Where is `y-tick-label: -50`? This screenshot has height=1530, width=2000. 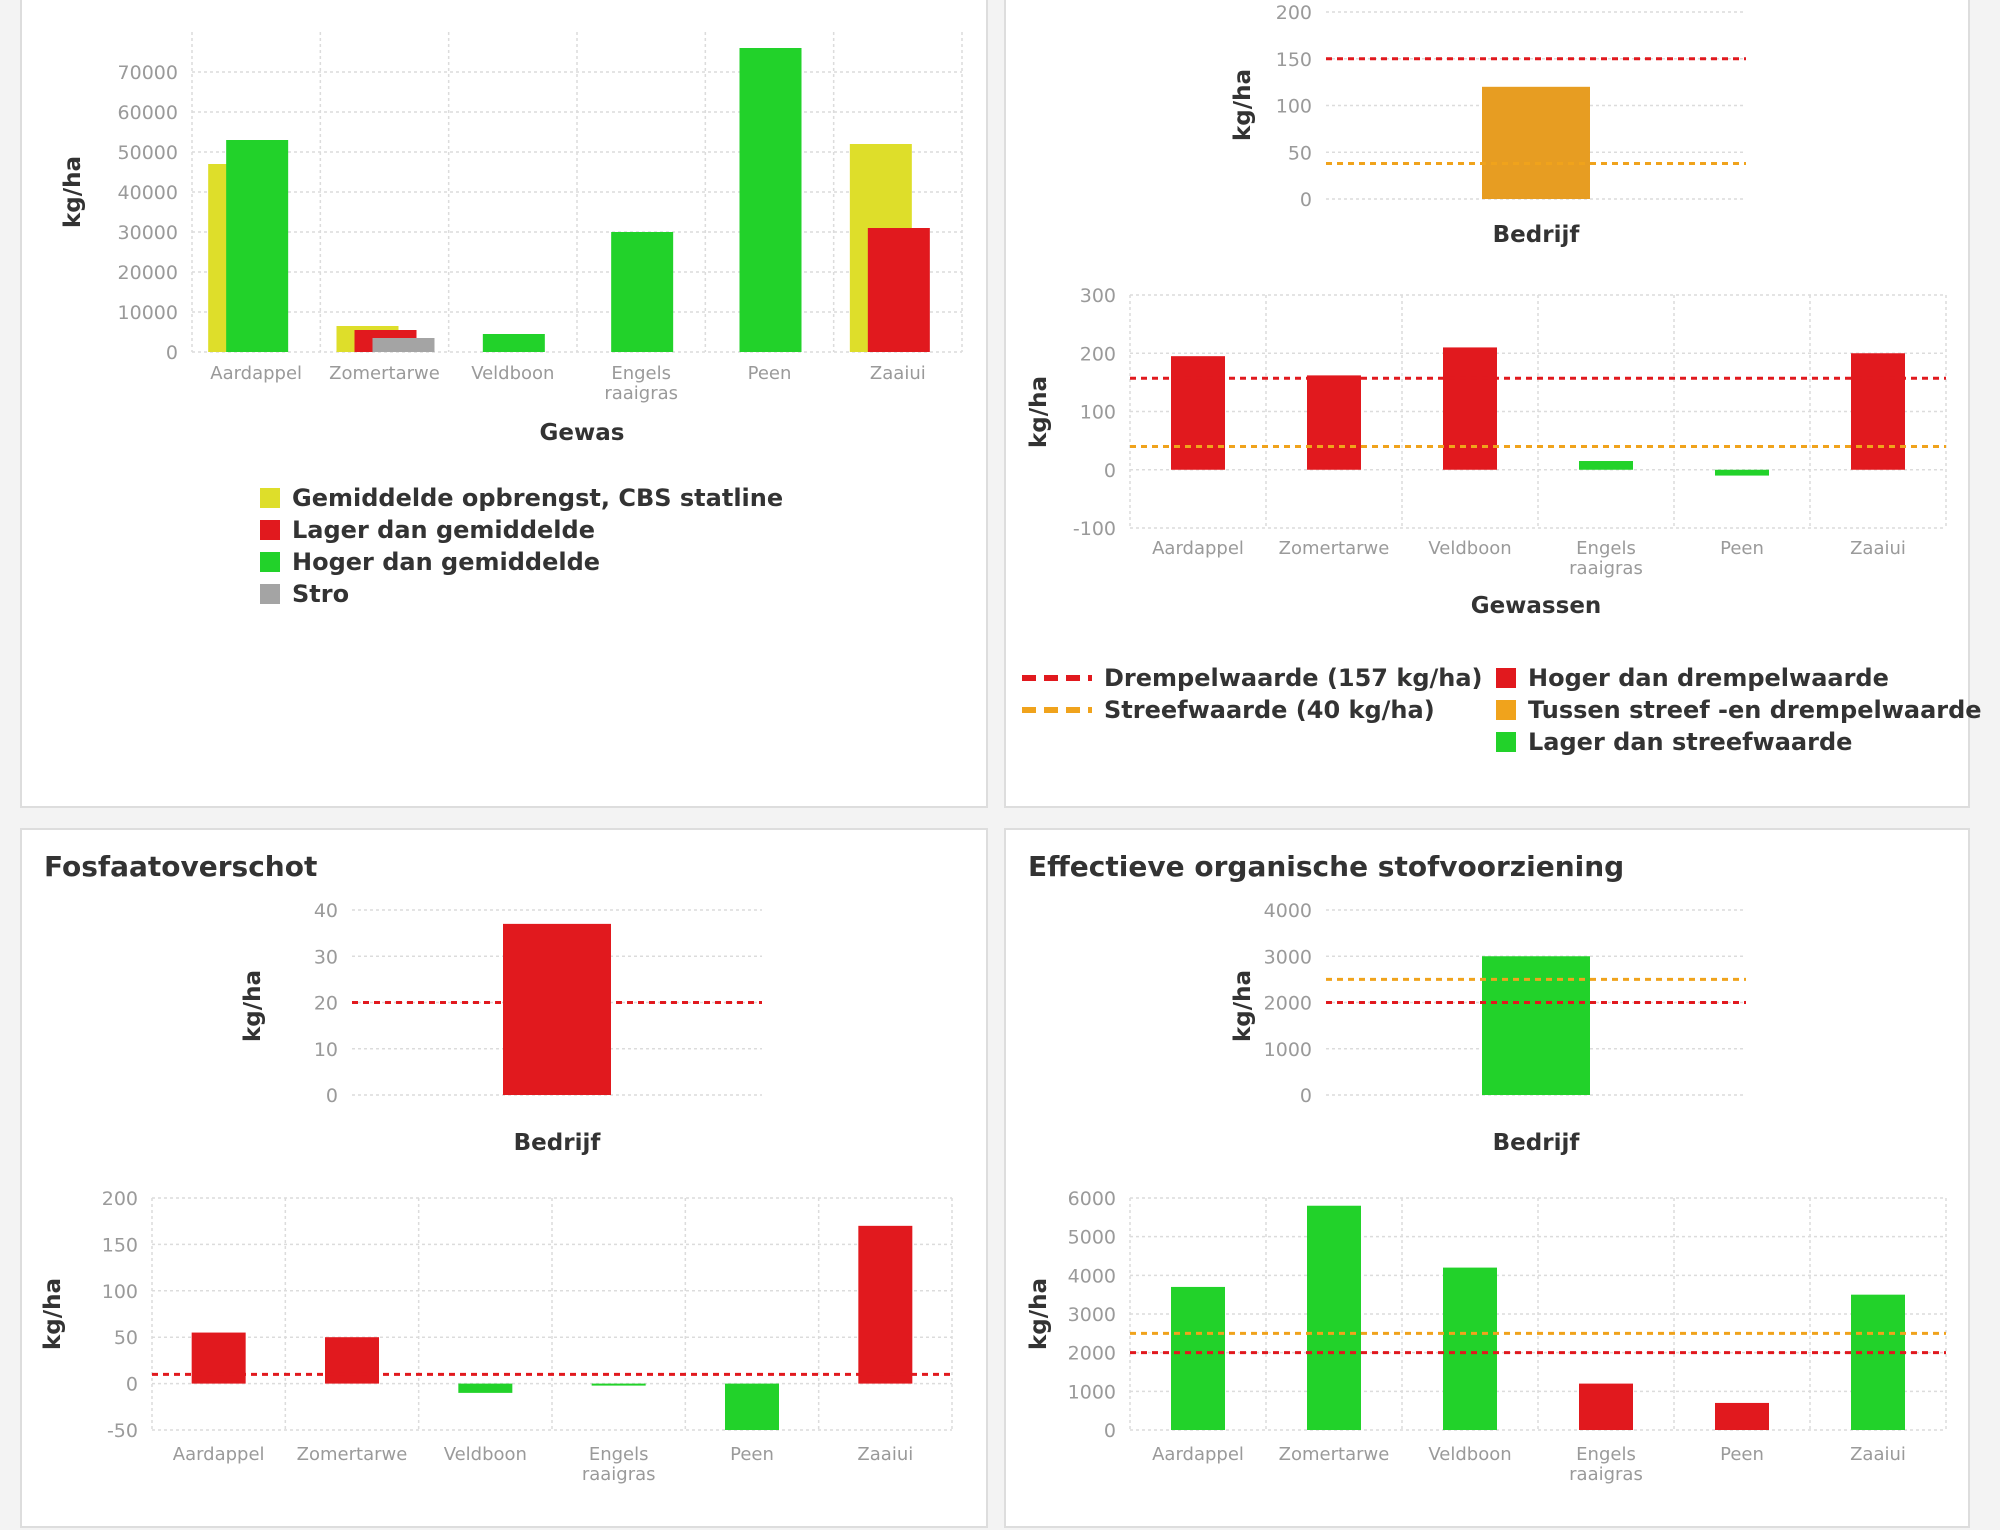
y-tick-label: -50 is located at coordinates (122, 1431).